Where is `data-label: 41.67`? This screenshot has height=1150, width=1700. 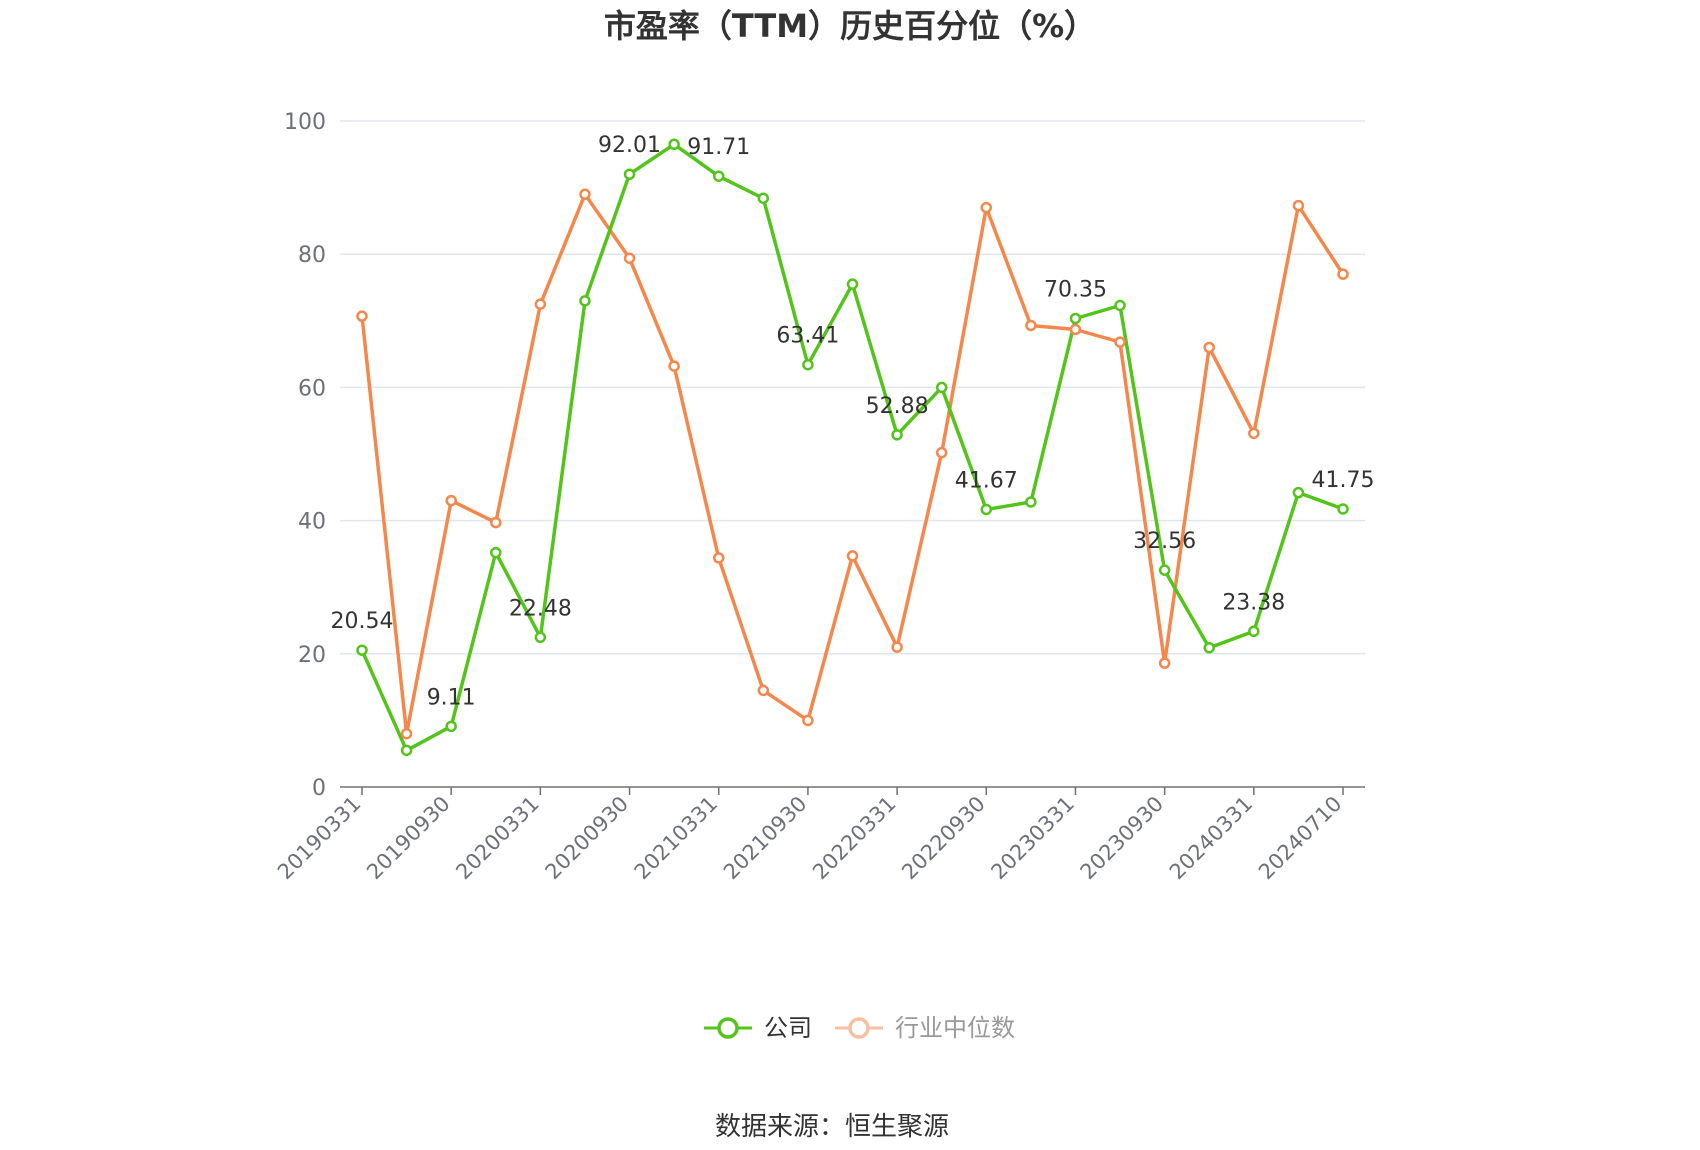
data-label: 41.67 is located at coordinates (986, 480).